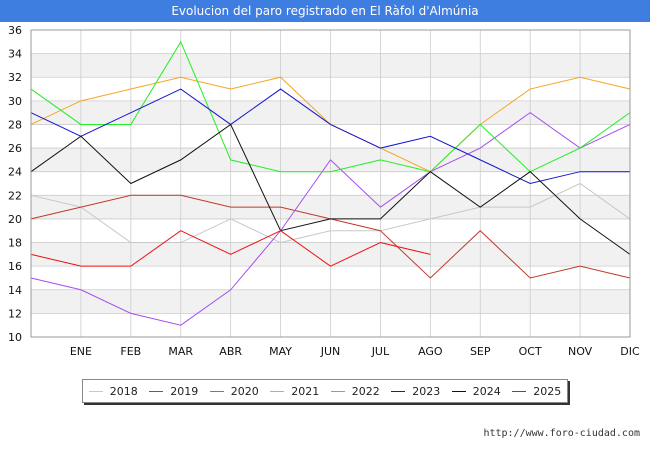 The height and width of the screenshot is (450, 650). I want to click on series-line-2018, so click(330, 213).